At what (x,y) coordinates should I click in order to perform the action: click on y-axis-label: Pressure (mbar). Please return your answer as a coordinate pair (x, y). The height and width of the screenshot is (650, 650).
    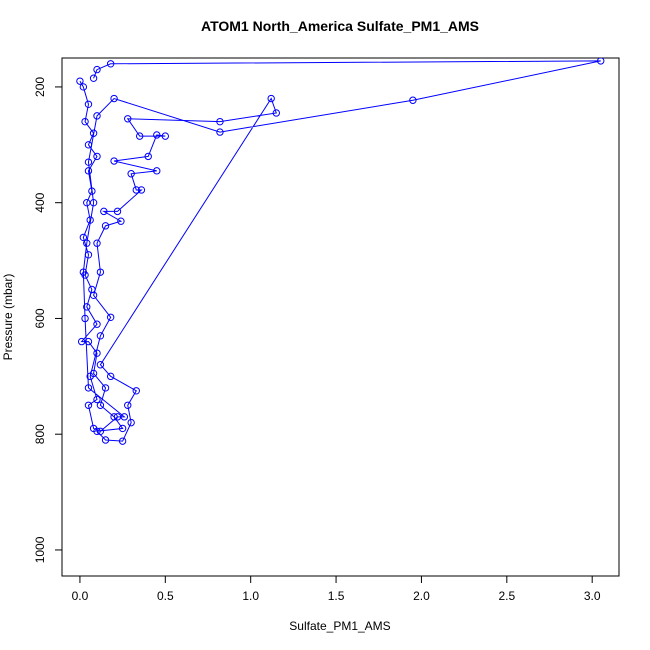
    Looking at the image, I should click on (8, 317).